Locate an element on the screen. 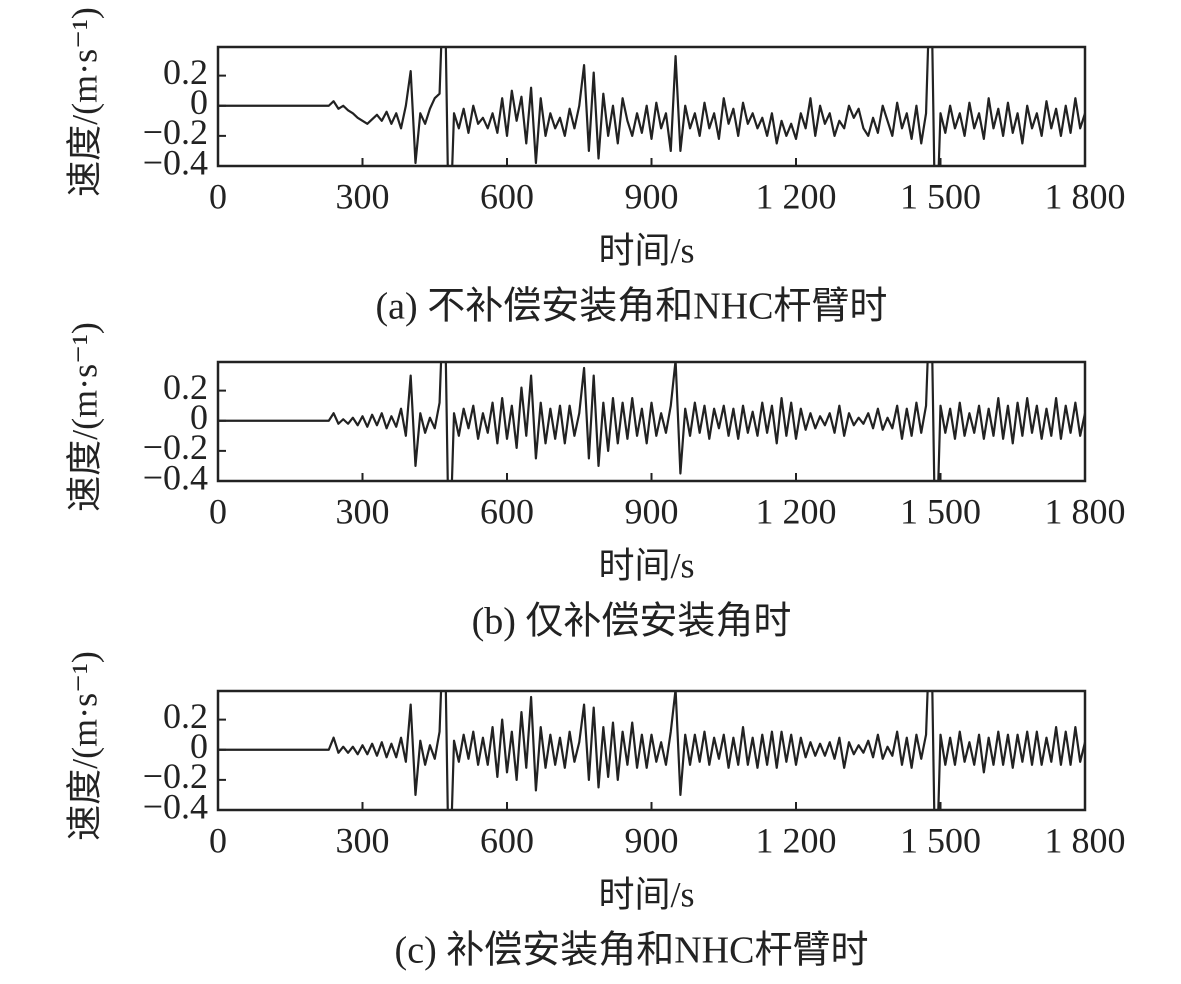 Image resolution: width=1181 pixels, height=984 pixels. panel-caption: (a) 不补偿安装角和NHC杆臂时 is located at coordinates (632, 307).